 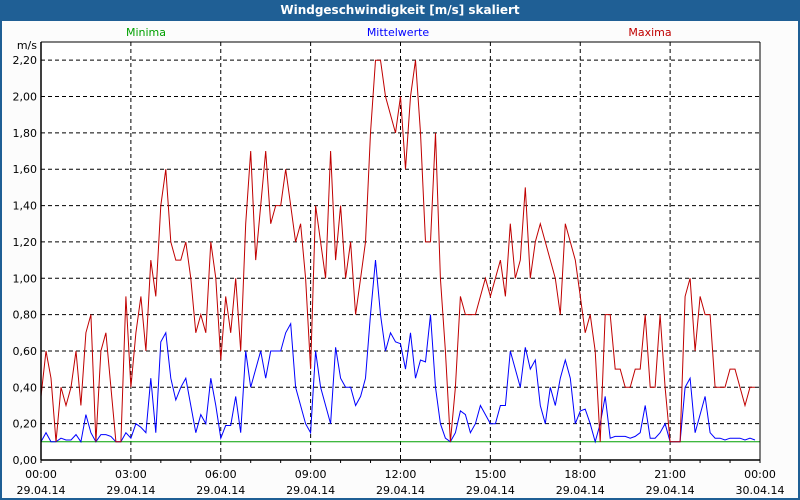 What do you see at coordinates (25, 351) in the screenshot?
I see `y-tick-label: 0,60` at bounding box center [25, 351].